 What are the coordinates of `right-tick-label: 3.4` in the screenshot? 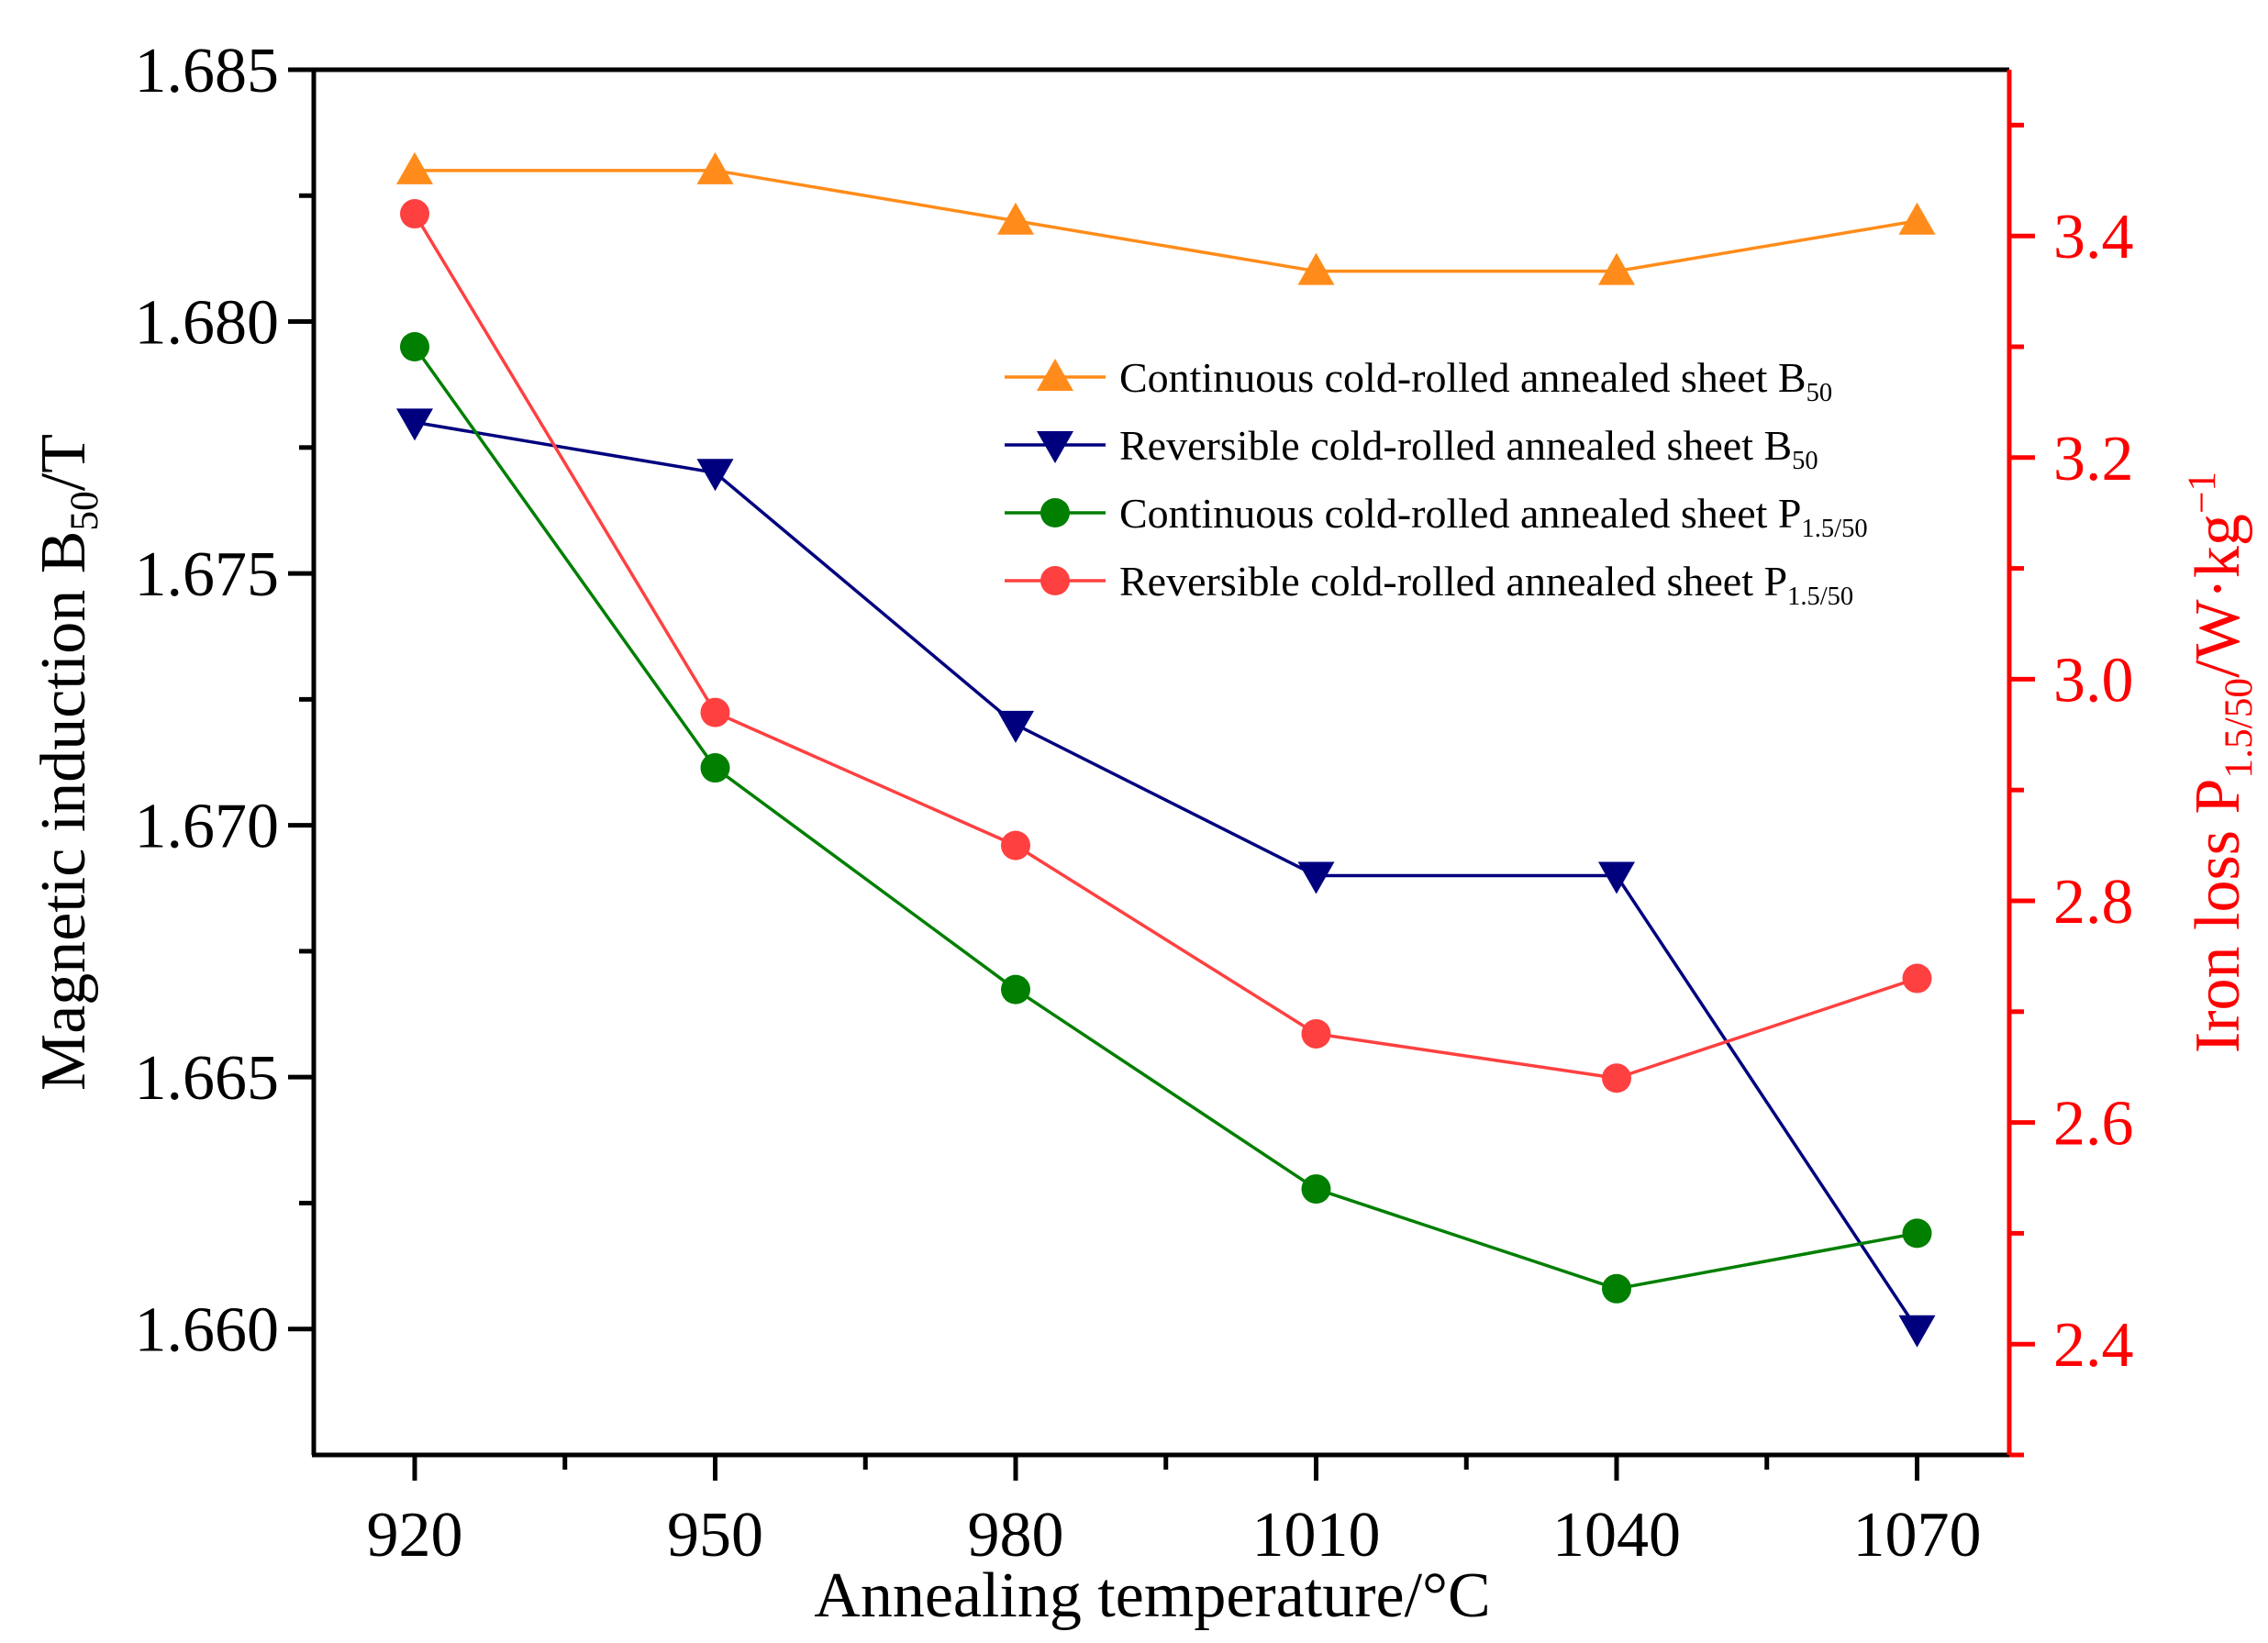 It's located at (2093, 237).